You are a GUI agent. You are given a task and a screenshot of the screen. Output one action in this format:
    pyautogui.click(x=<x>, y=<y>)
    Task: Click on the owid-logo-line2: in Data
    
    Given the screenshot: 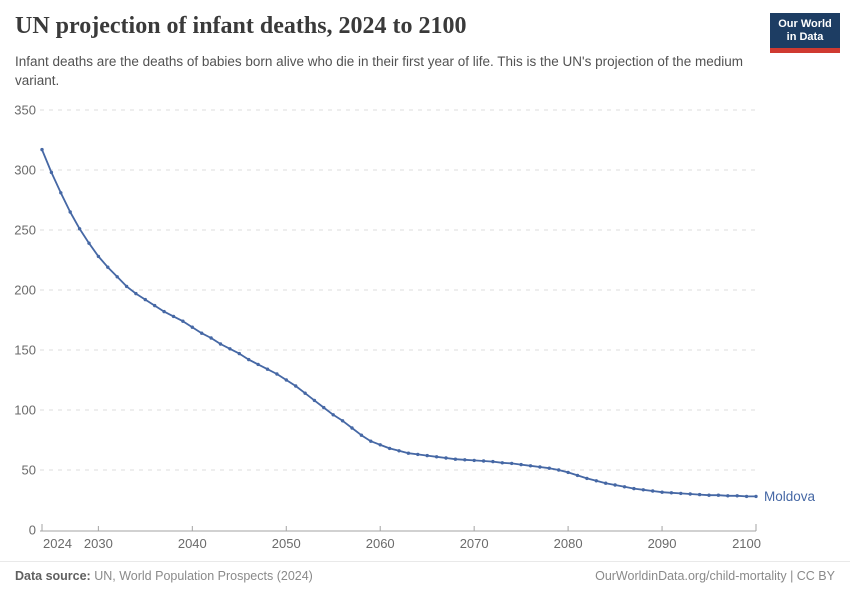 What is the action you would take?
    pyautogui.click(x=805, y=37)
    